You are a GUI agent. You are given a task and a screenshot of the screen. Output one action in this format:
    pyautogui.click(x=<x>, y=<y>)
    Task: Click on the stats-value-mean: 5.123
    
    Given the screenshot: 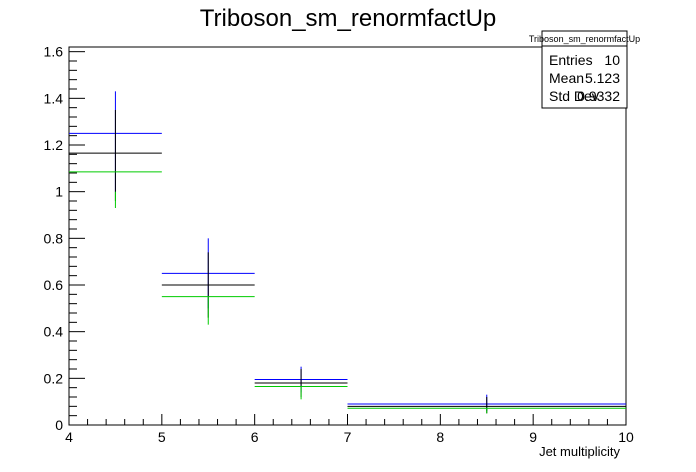 What is the action you would take?
    pyautogui.click(x=602, y=78)
    